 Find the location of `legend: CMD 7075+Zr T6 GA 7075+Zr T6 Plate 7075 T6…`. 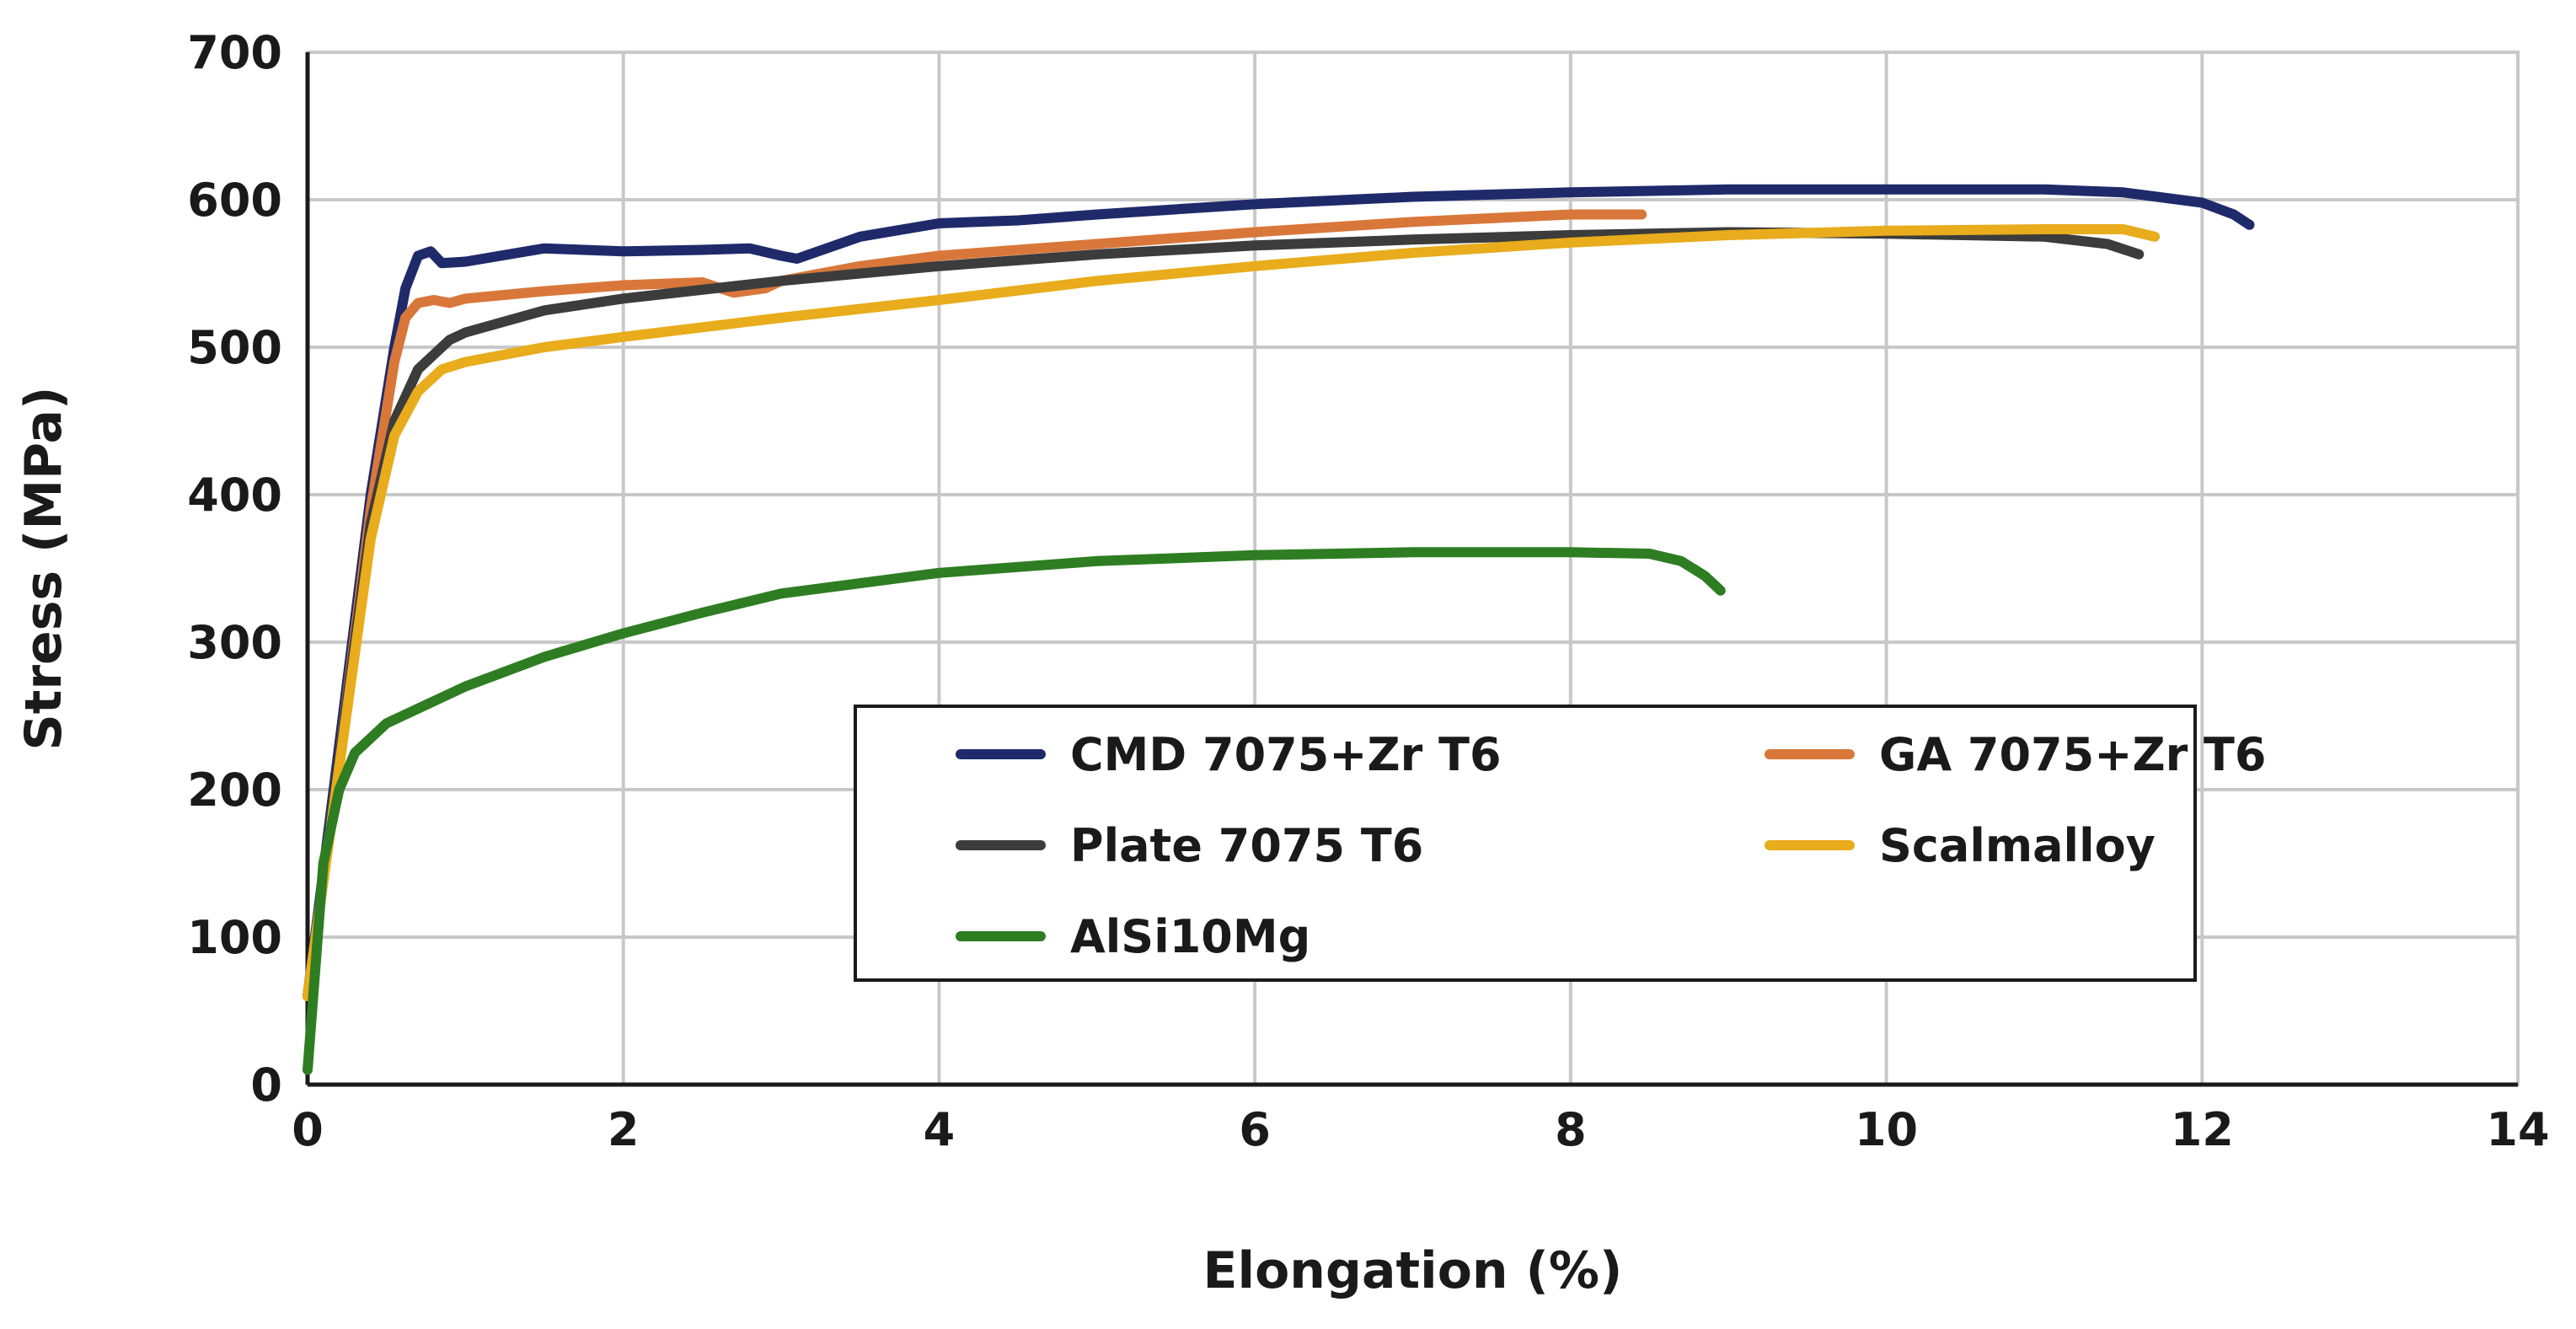

legend: CMD 7075+Zr T6 GA 7075+Zr T6 Plate 7075 T6… is located at coordinates (1560, 843).